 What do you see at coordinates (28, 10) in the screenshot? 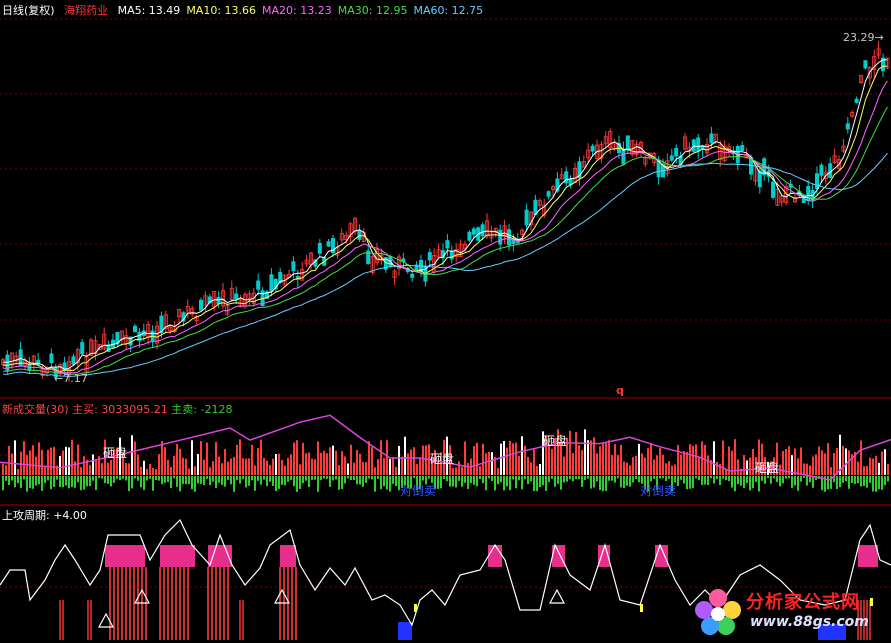
I see `period-label: 日线(复权)` at bounding box center [28, 10].